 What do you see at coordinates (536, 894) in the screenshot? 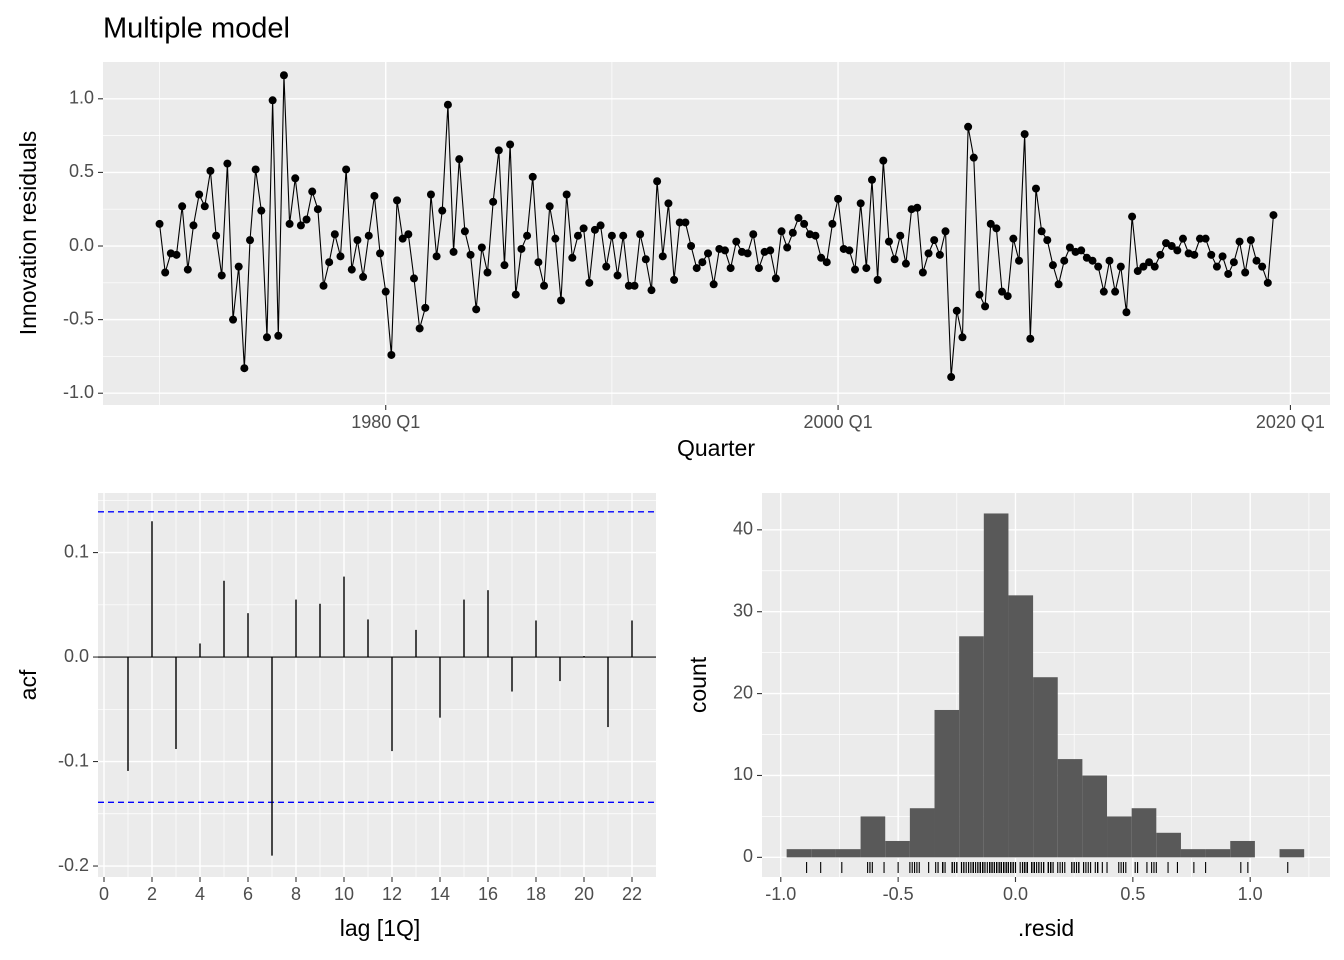
I see `x-tick-label: 18` at bounding box center [536, 894].